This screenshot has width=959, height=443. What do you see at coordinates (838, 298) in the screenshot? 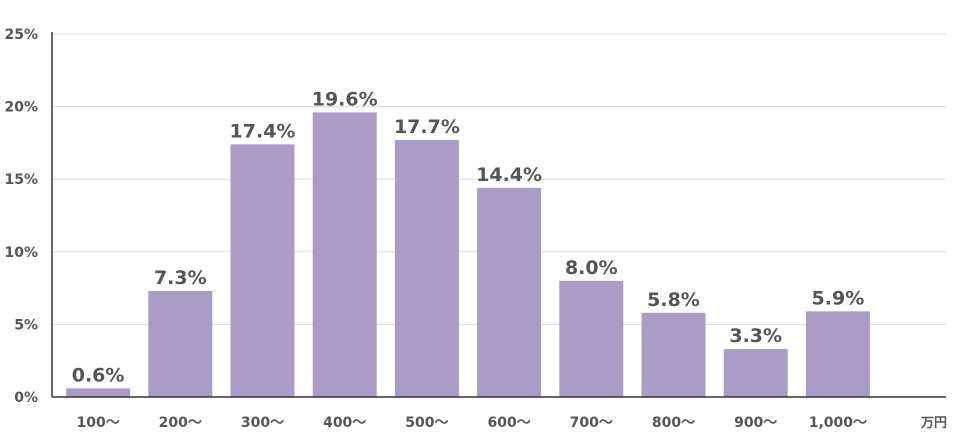
I see `data-label: 5.9%` at bounding box center [838, 298].